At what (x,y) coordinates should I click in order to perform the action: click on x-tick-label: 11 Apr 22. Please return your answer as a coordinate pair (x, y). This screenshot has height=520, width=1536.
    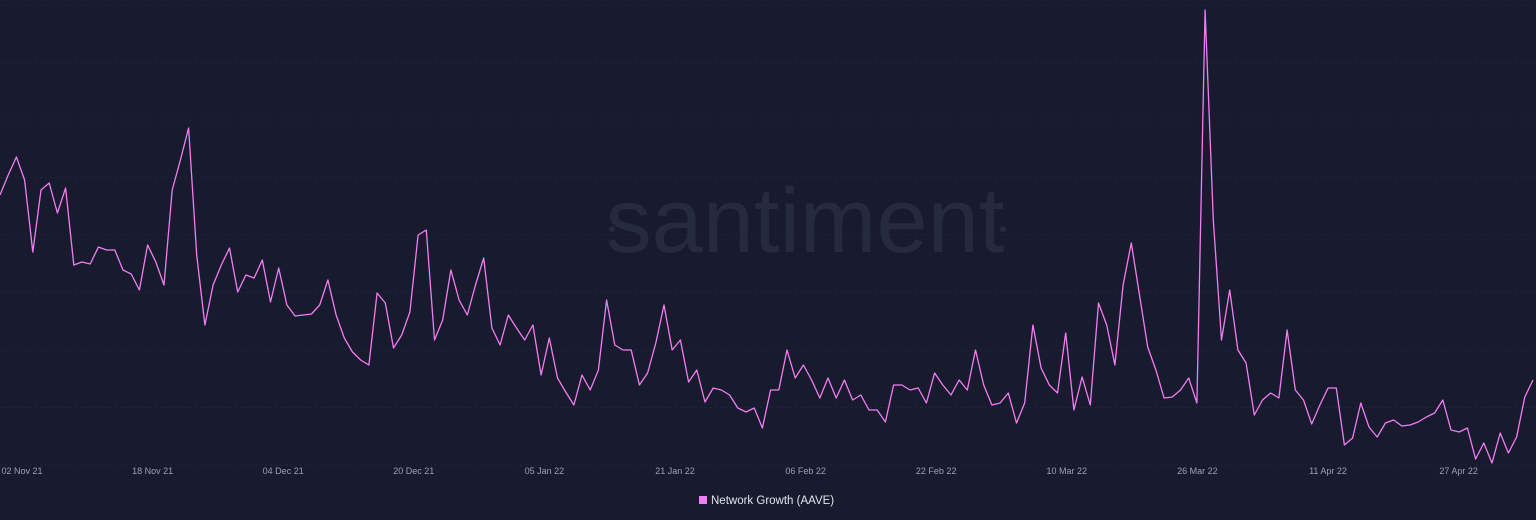
    Looking at the image, I should click on (1328, 471).